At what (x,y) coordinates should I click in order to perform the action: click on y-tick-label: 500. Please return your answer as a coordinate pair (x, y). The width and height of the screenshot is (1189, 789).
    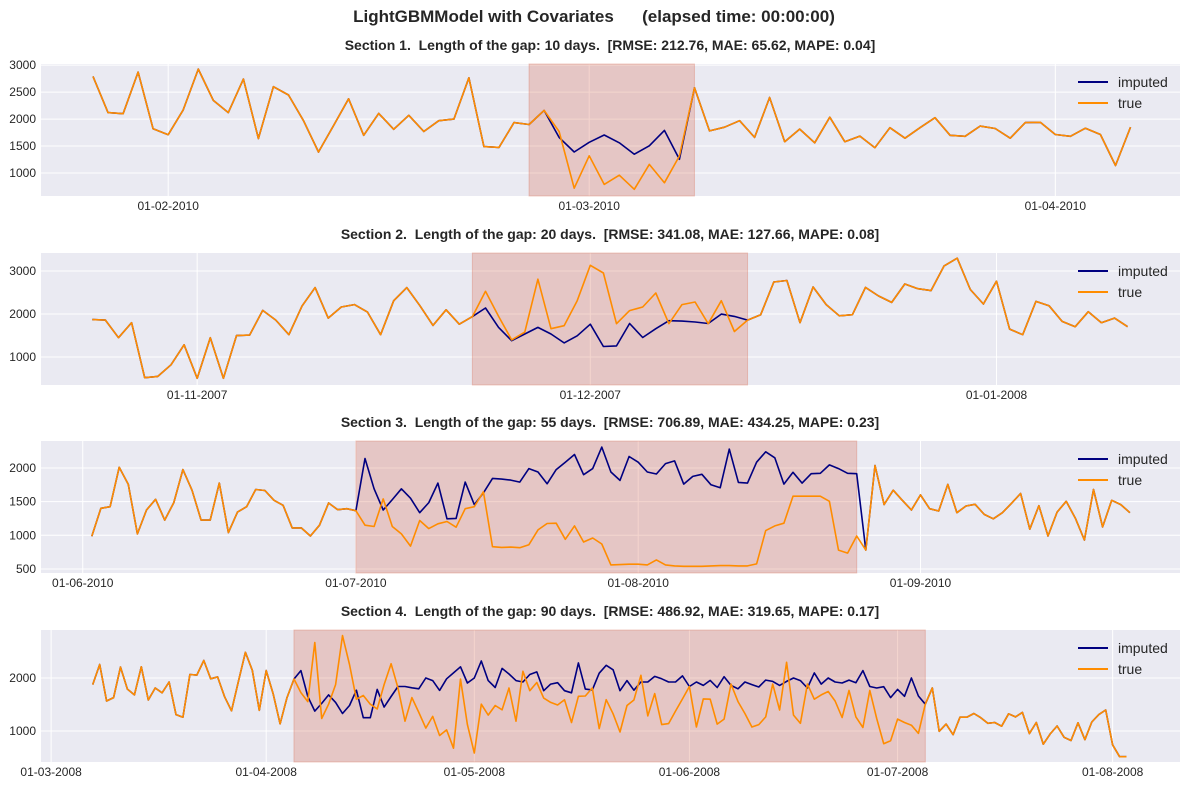
    Looking at the image, I should click on (26, 569).